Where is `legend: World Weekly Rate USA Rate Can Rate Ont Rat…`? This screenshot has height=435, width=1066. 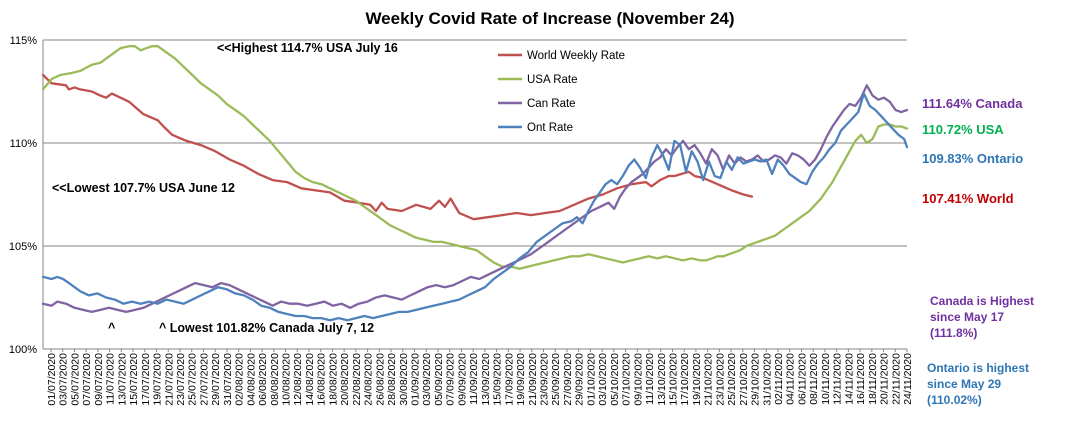 legend: World Weekly Rate USA Rate Can Rate Ont Rat… is located at coordinates (561, 92).